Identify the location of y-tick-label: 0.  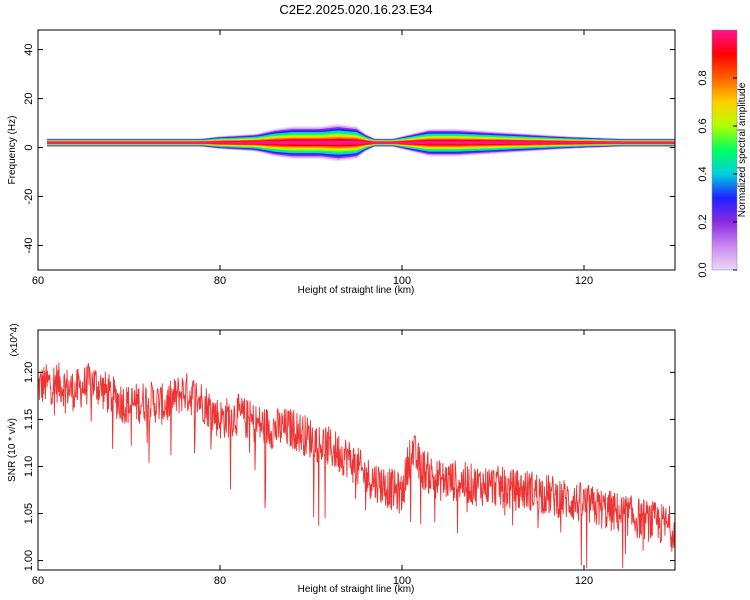
(29, 147).